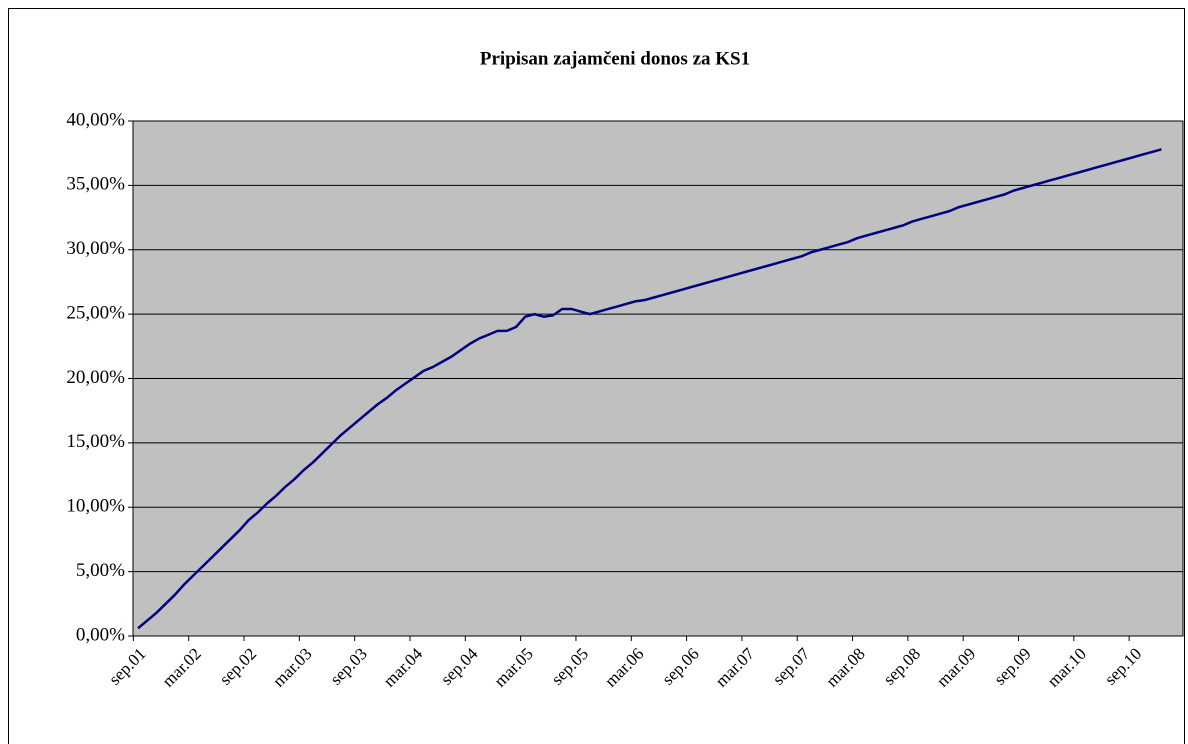 The image size is (1188, 744). What do you see at coordinates (95, 377) in the screenshot?
I see `y-tick-label: 20,00%` at bounding box center [95, 377].